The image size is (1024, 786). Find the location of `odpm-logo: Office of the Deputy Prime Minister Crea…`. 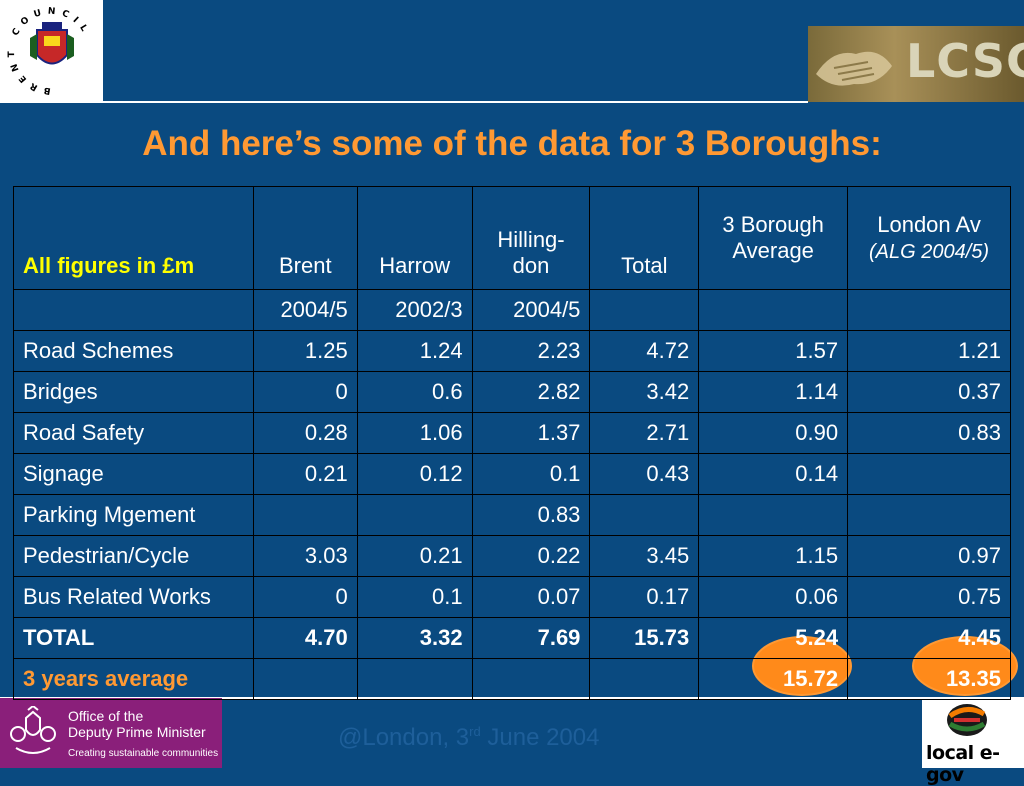

odpm-logo: Office of the Deputy Prime Minister Crea… is located at coordinates (111, 733).